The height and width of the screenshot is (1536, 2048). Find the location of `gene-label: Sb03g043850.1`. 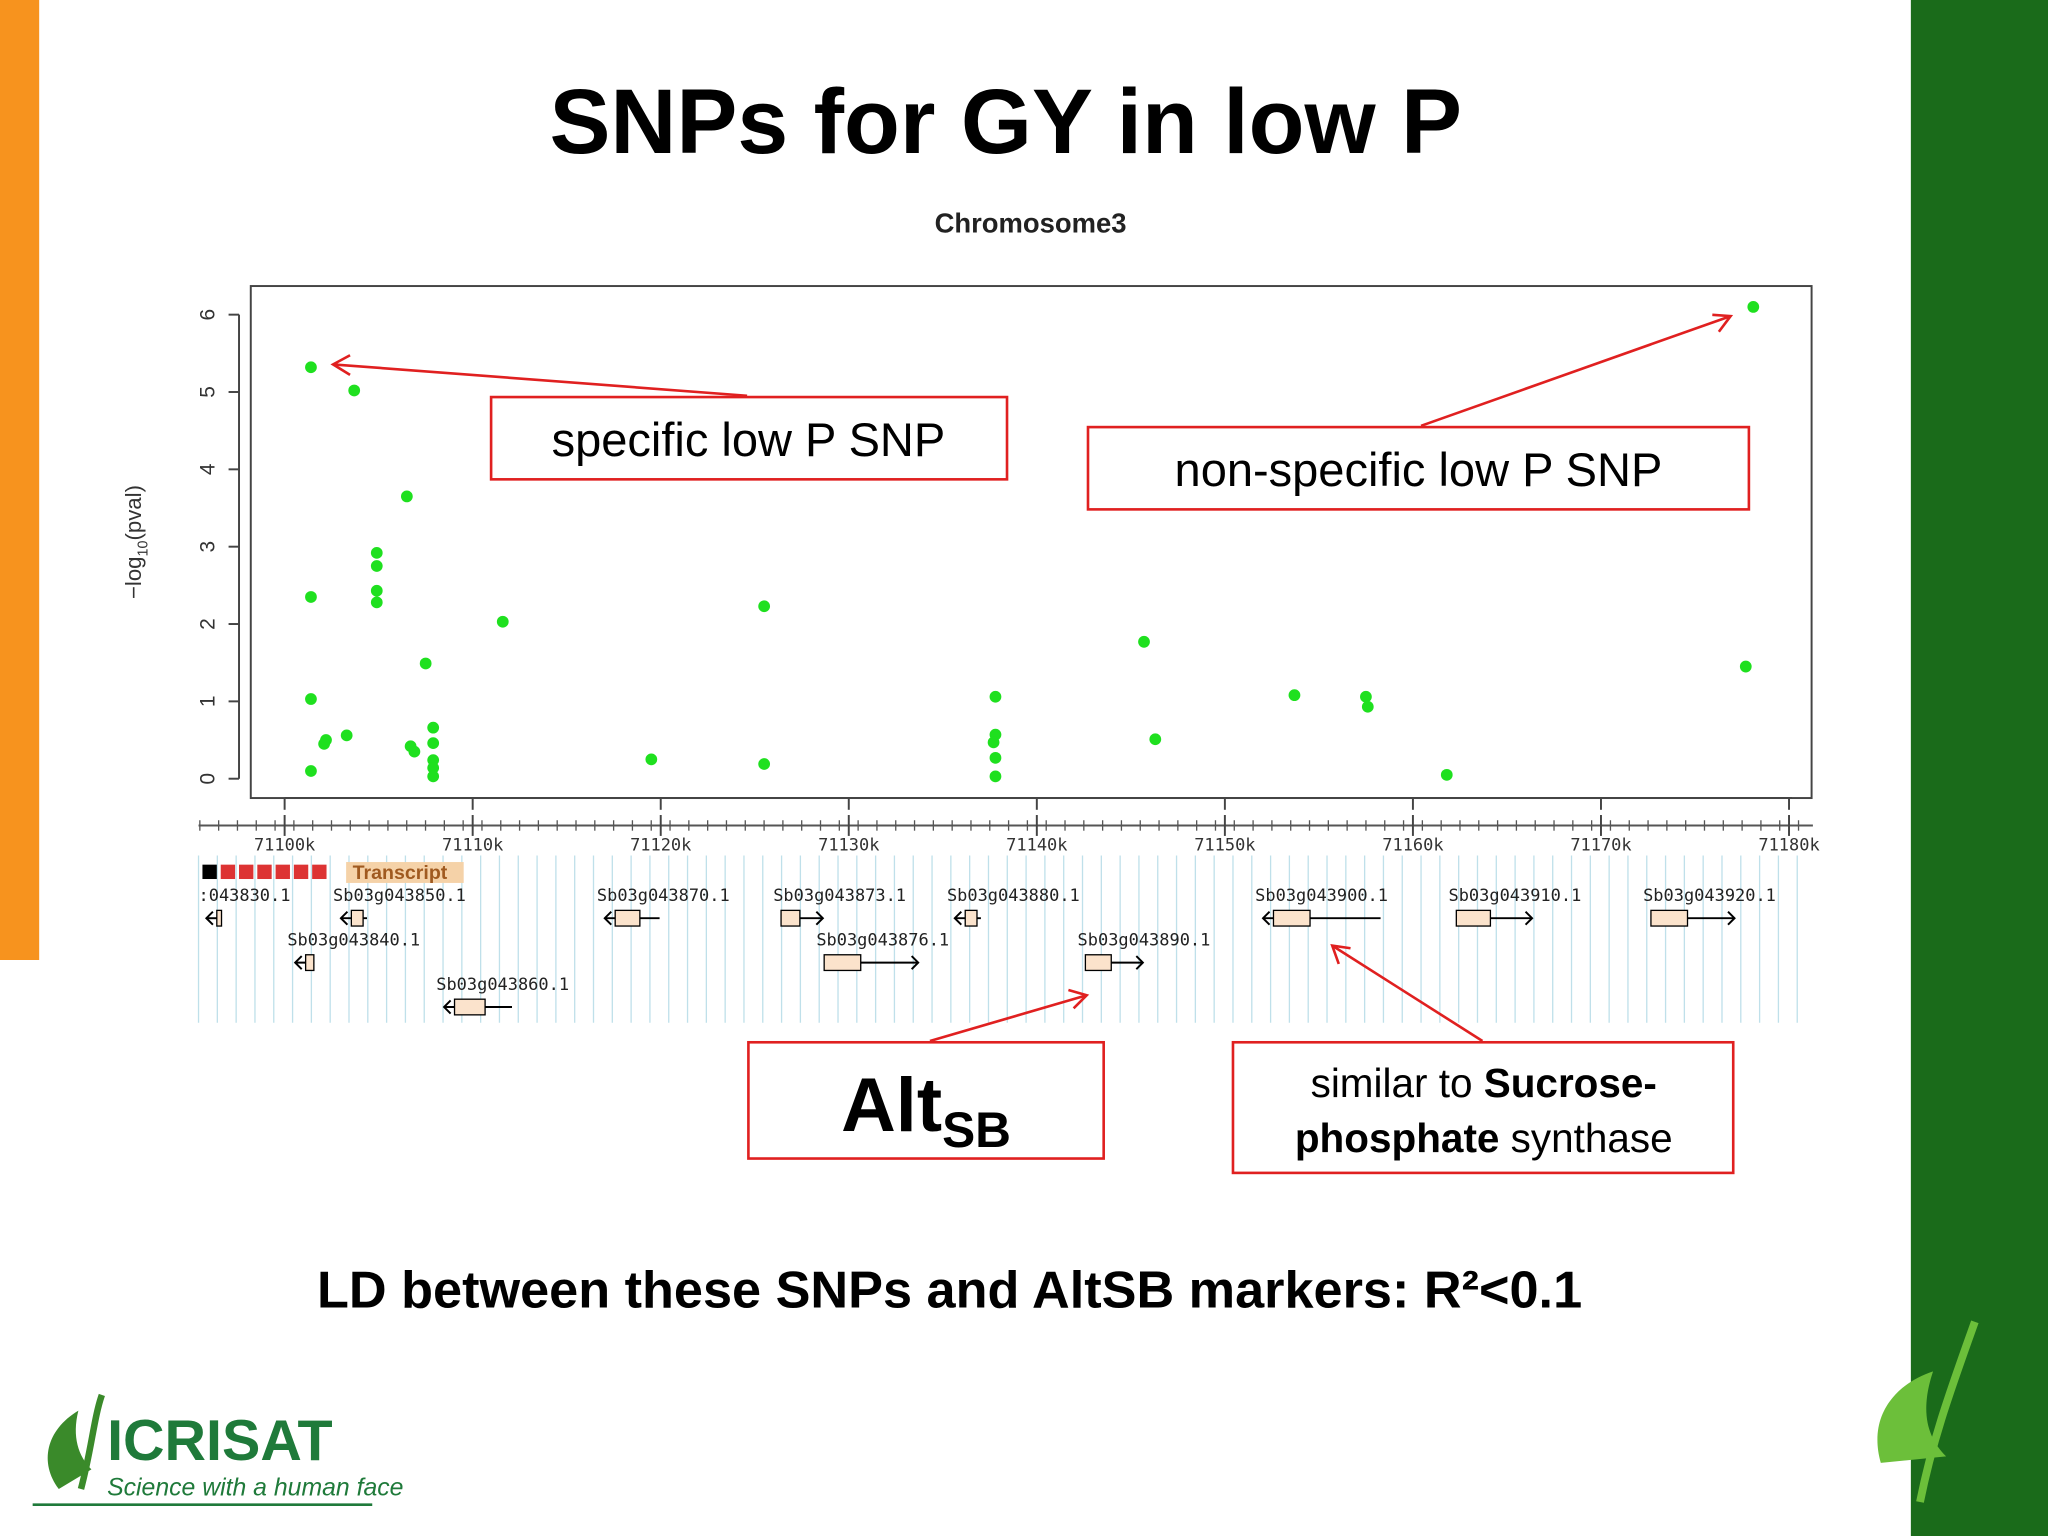

gene-label: Sb03g043850.1 is located at coordinates (399, 896).